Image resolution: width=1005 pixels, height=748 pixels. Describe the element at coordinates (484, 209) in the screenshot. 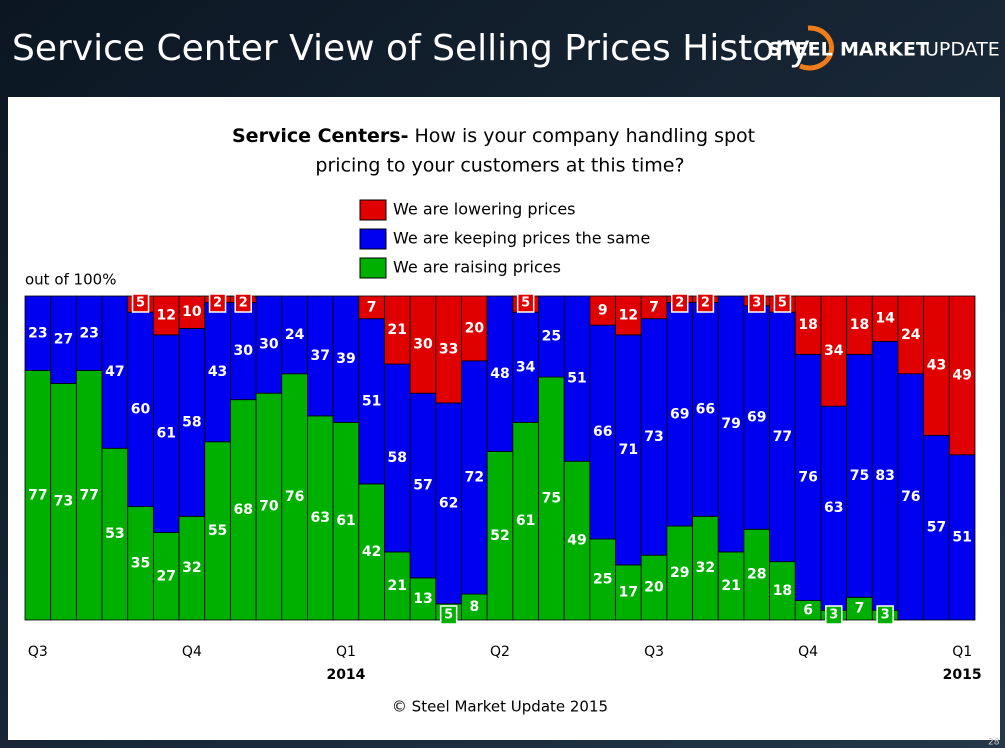

I see `legend-label: We are lowering prices` at that location.